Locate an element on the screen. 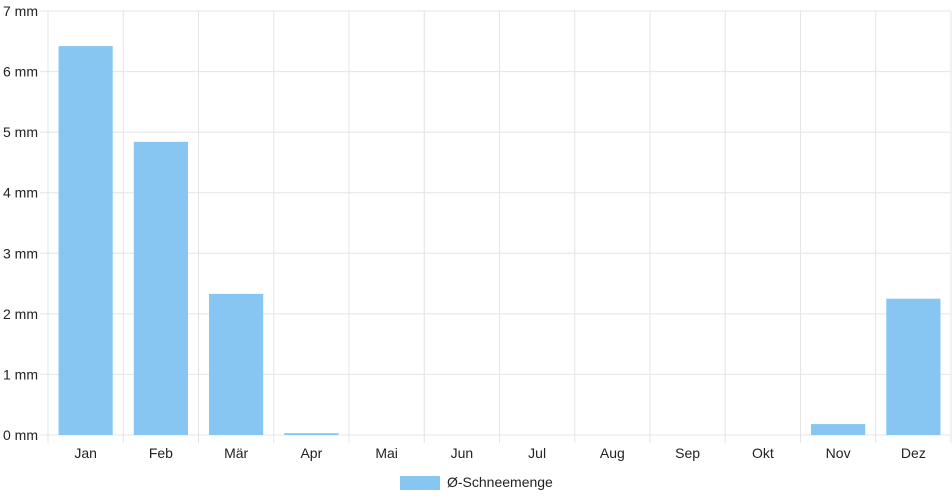 This screenshot has height=500, width=952. x-tick-label: Mär is located at coordinates (236, 453).